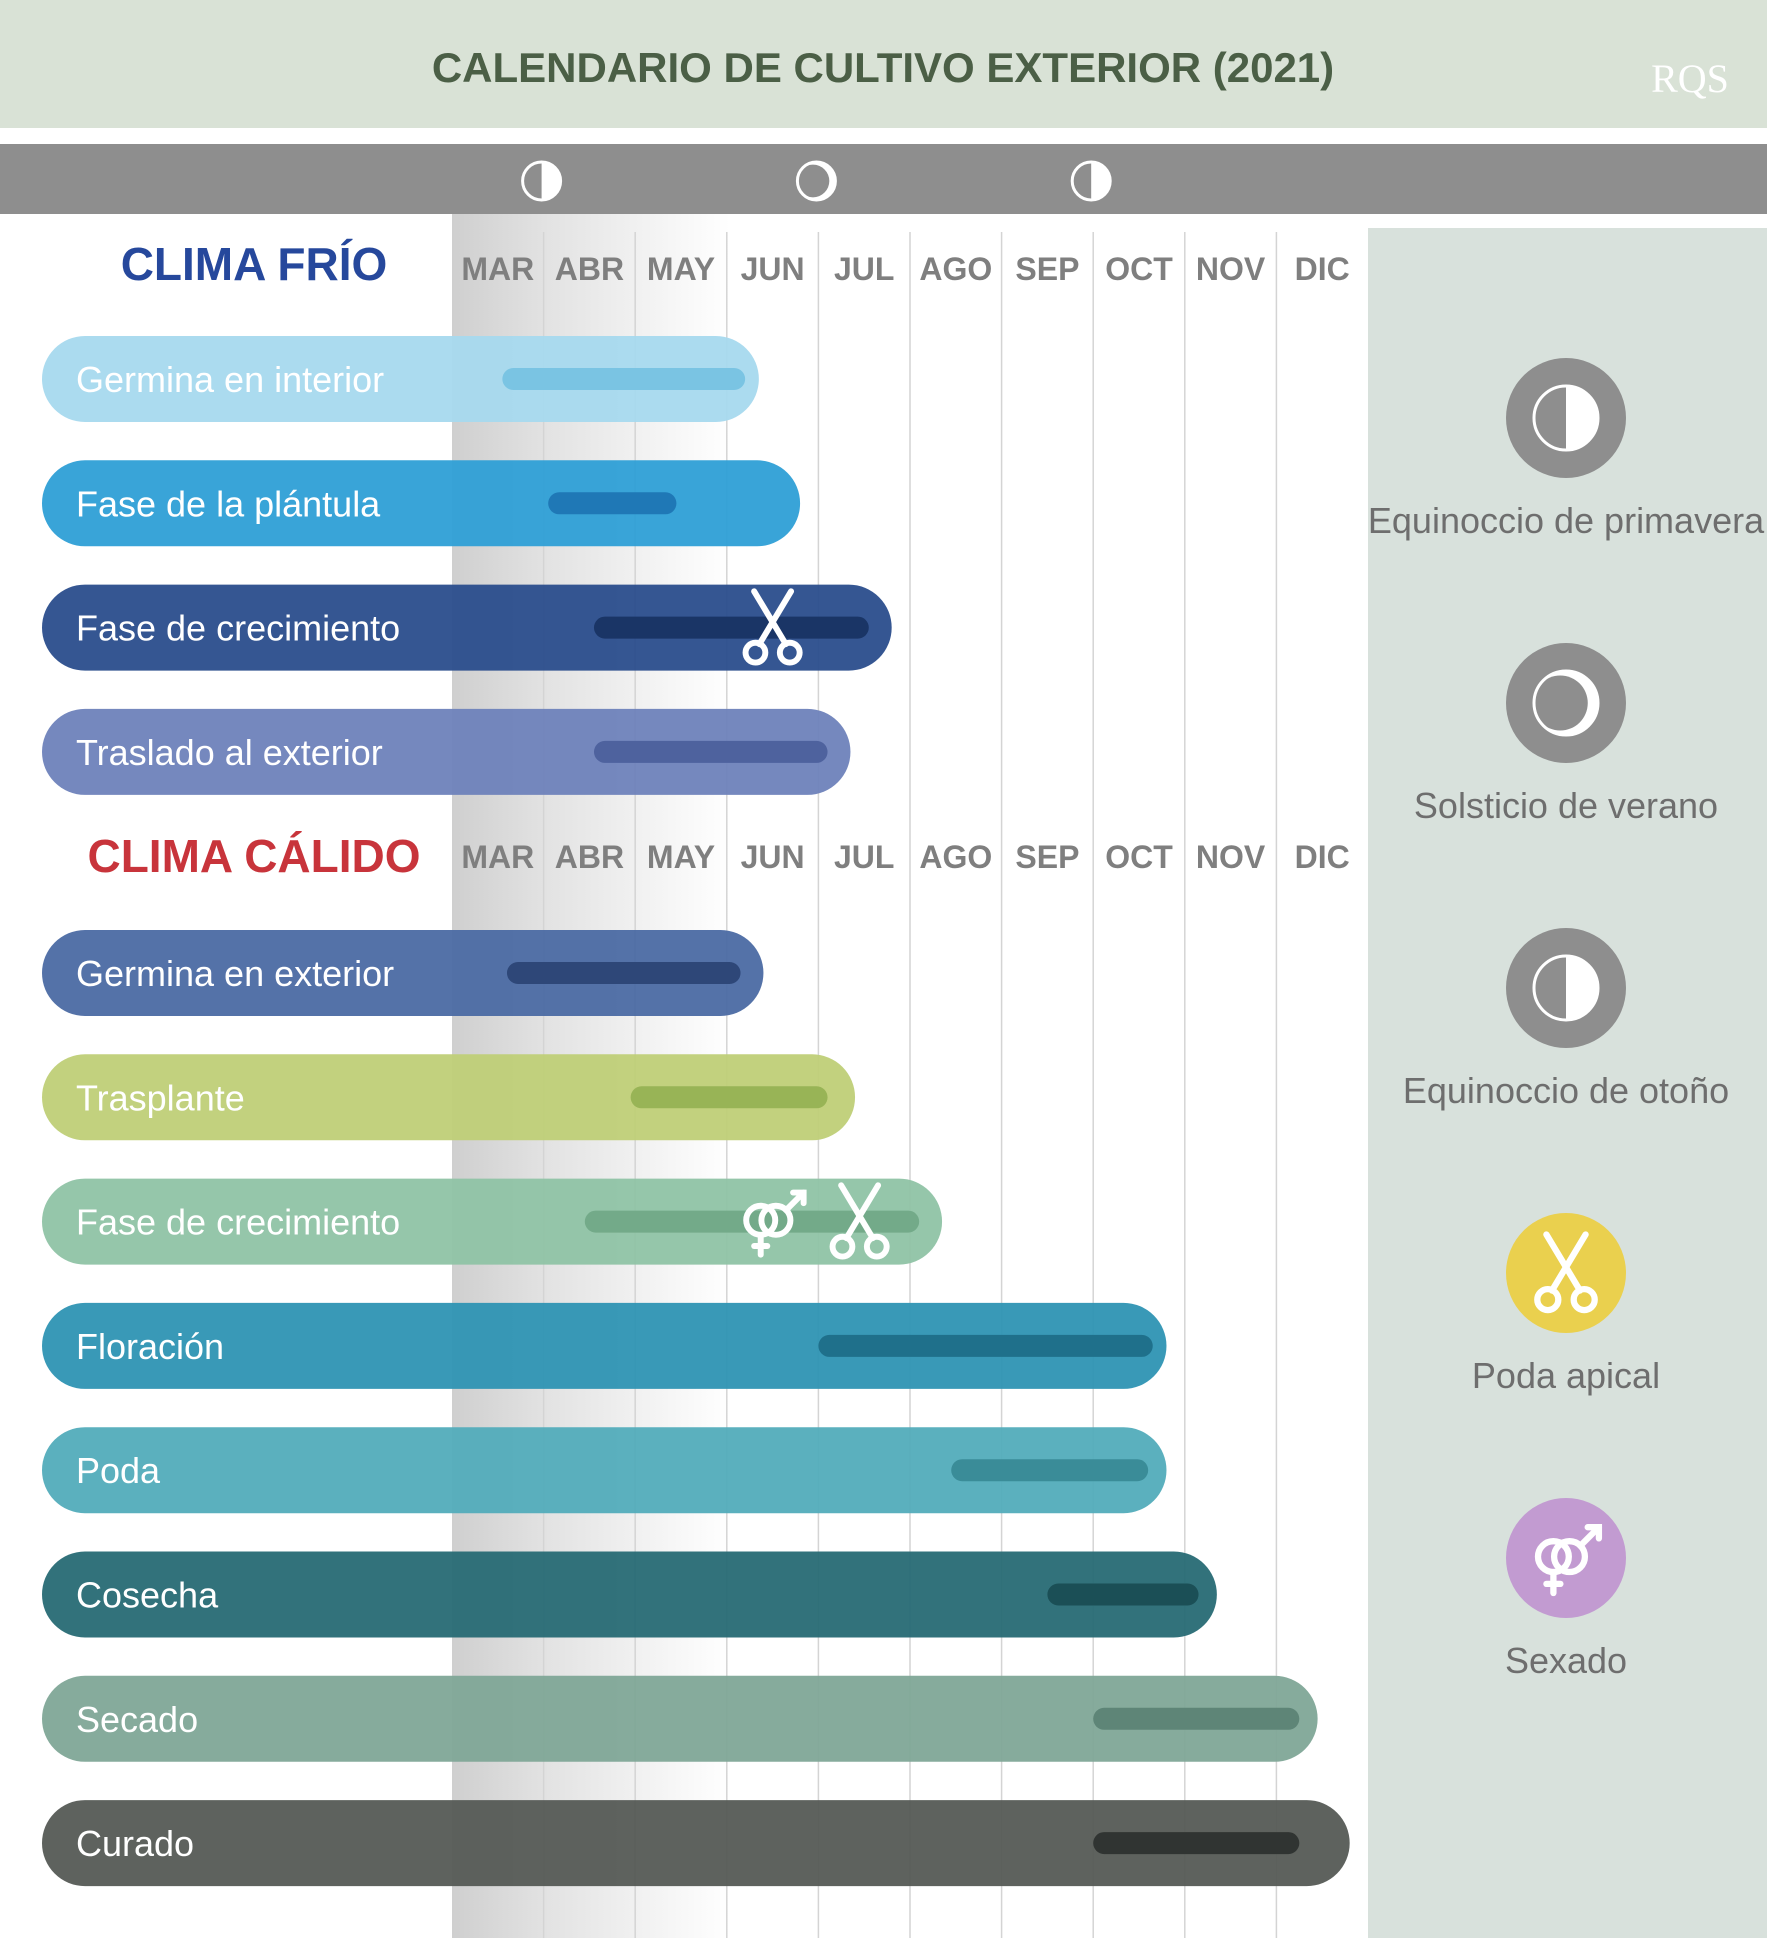 Image resolution: width=1767 pixels, height=1938 pixels. I want to click on task-row: Floración, so click(604, 1345).